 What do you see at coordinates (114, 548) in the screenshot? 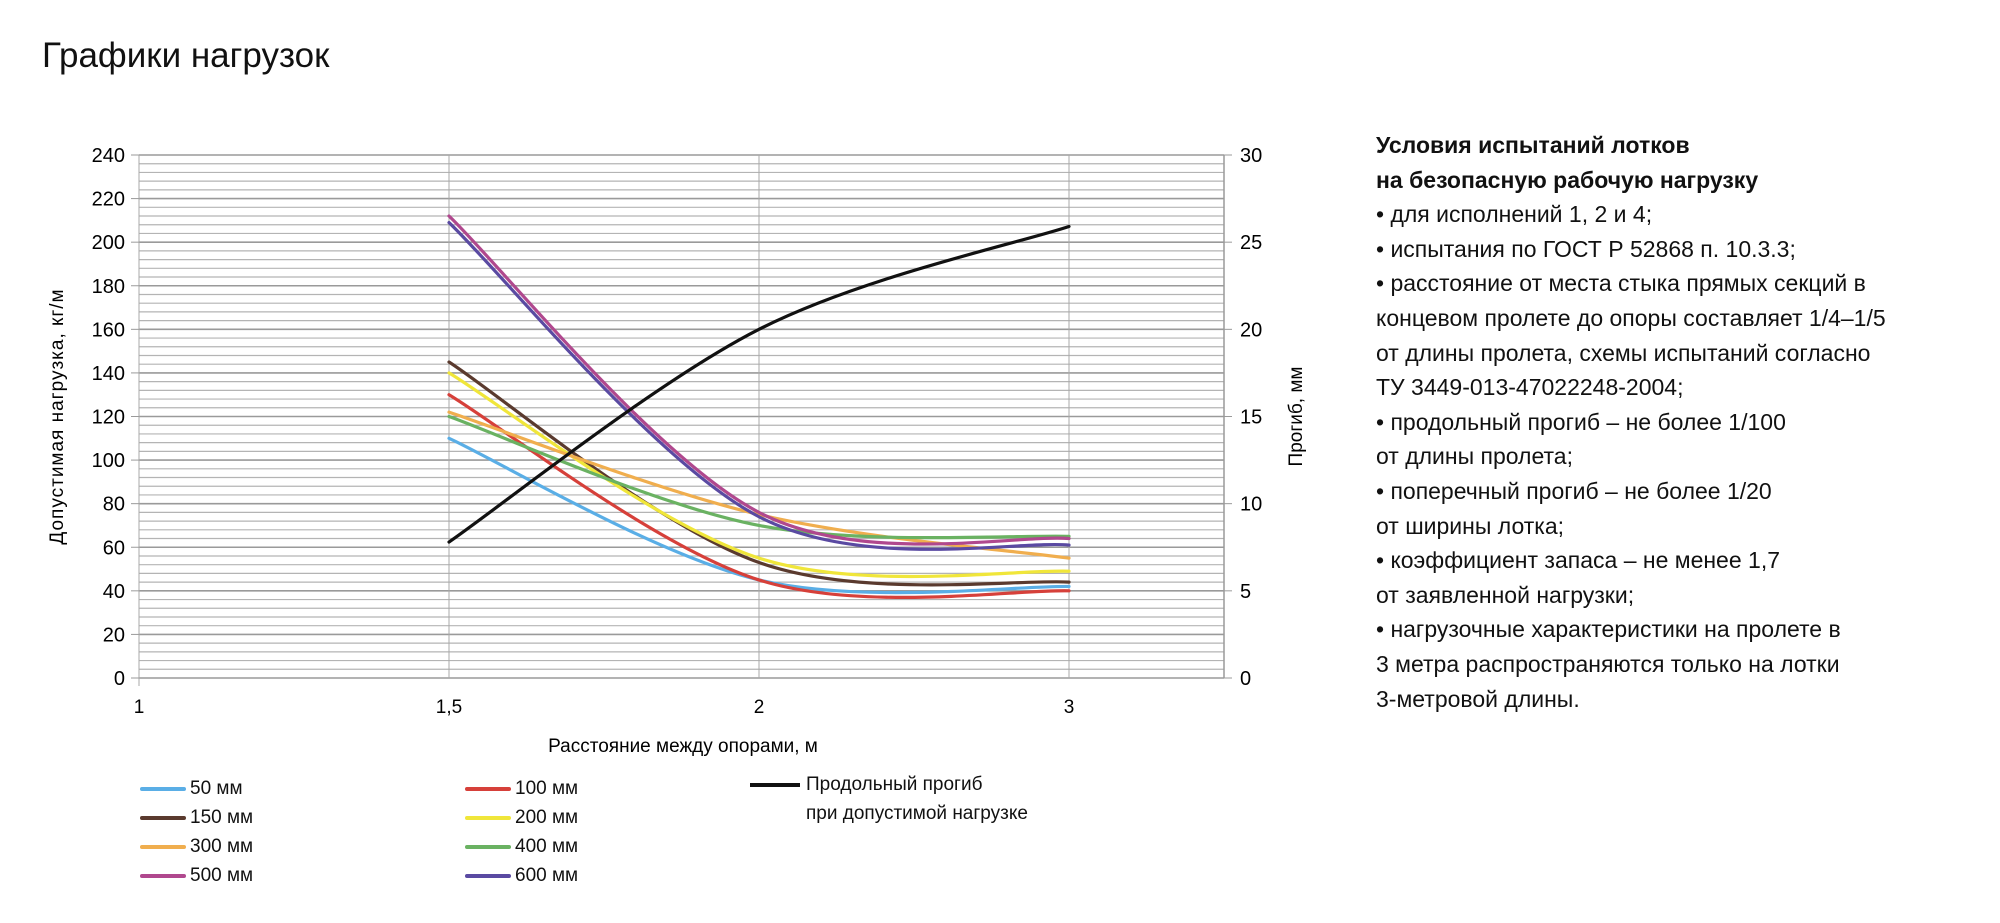
I see `y-tick-label: 60` at bounding box center [114, 548].